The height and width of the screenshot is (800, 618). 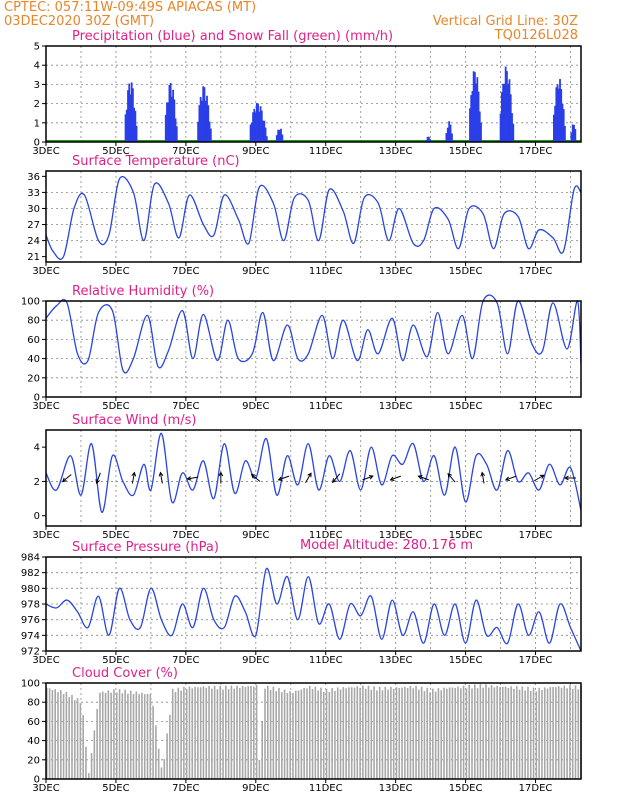 What do you see at coordinates (185, 406) in the screenshot?
I see `humidity-xtick-label: 7DEC` at bounding box center [185, 406].